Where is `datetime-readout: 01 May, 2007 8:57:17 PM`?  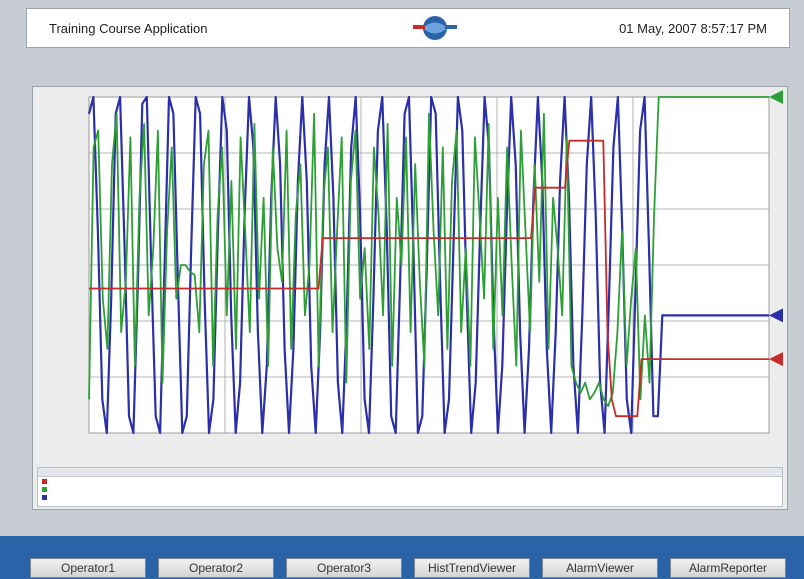
datetime-readout: 01 May, 2007 8:57:17 PM is located at coordinates (693, 28).